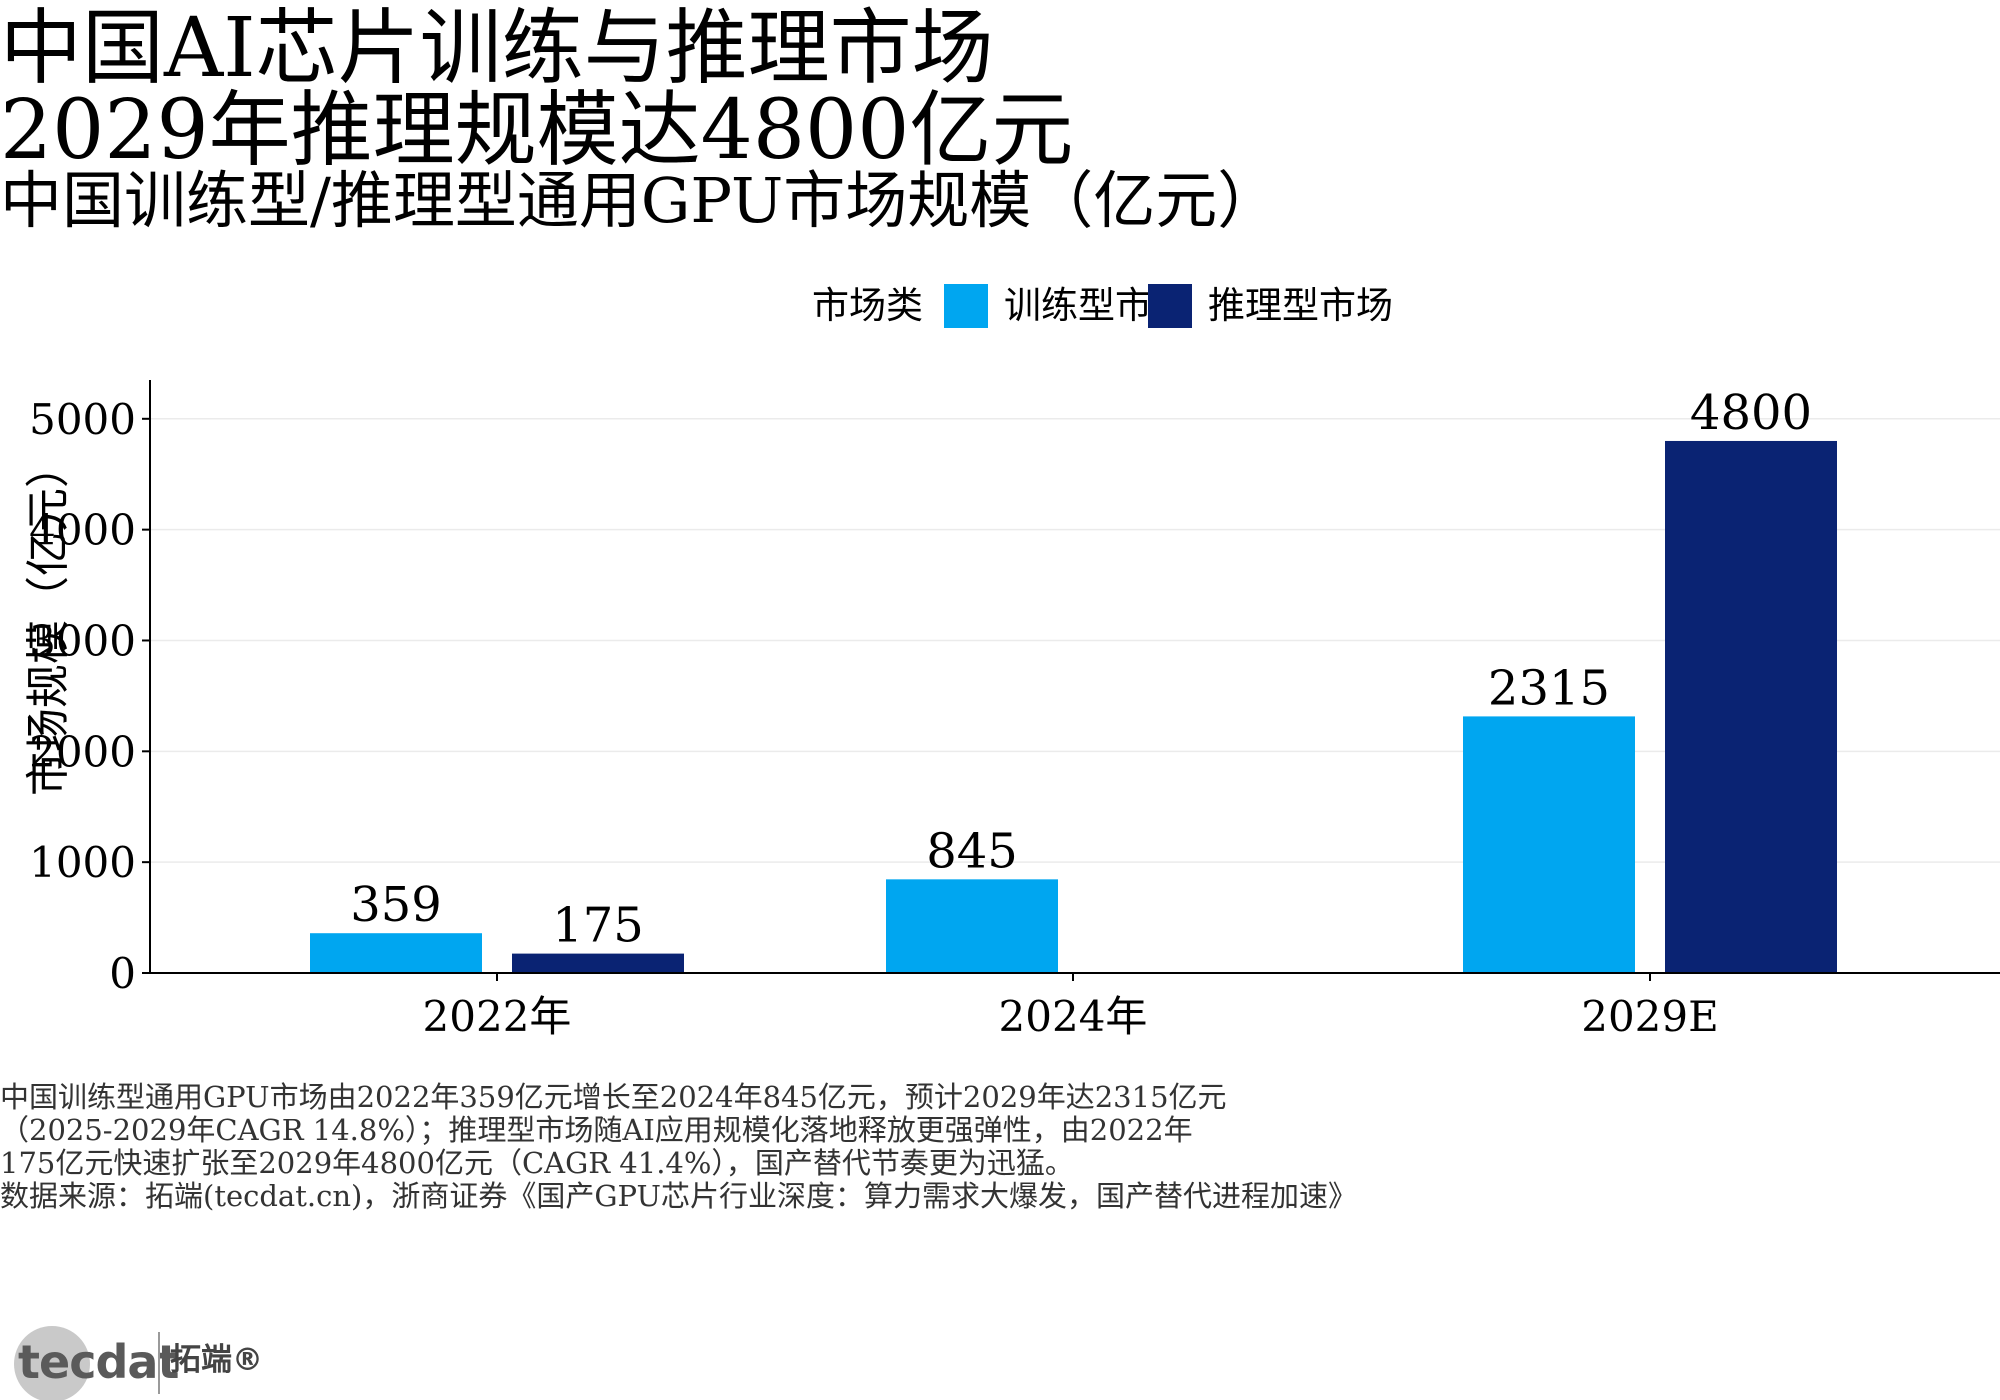  Describe the element at coordinates (1170, 306) in the screenshot. I see `legend-swatch-inference` at that location.